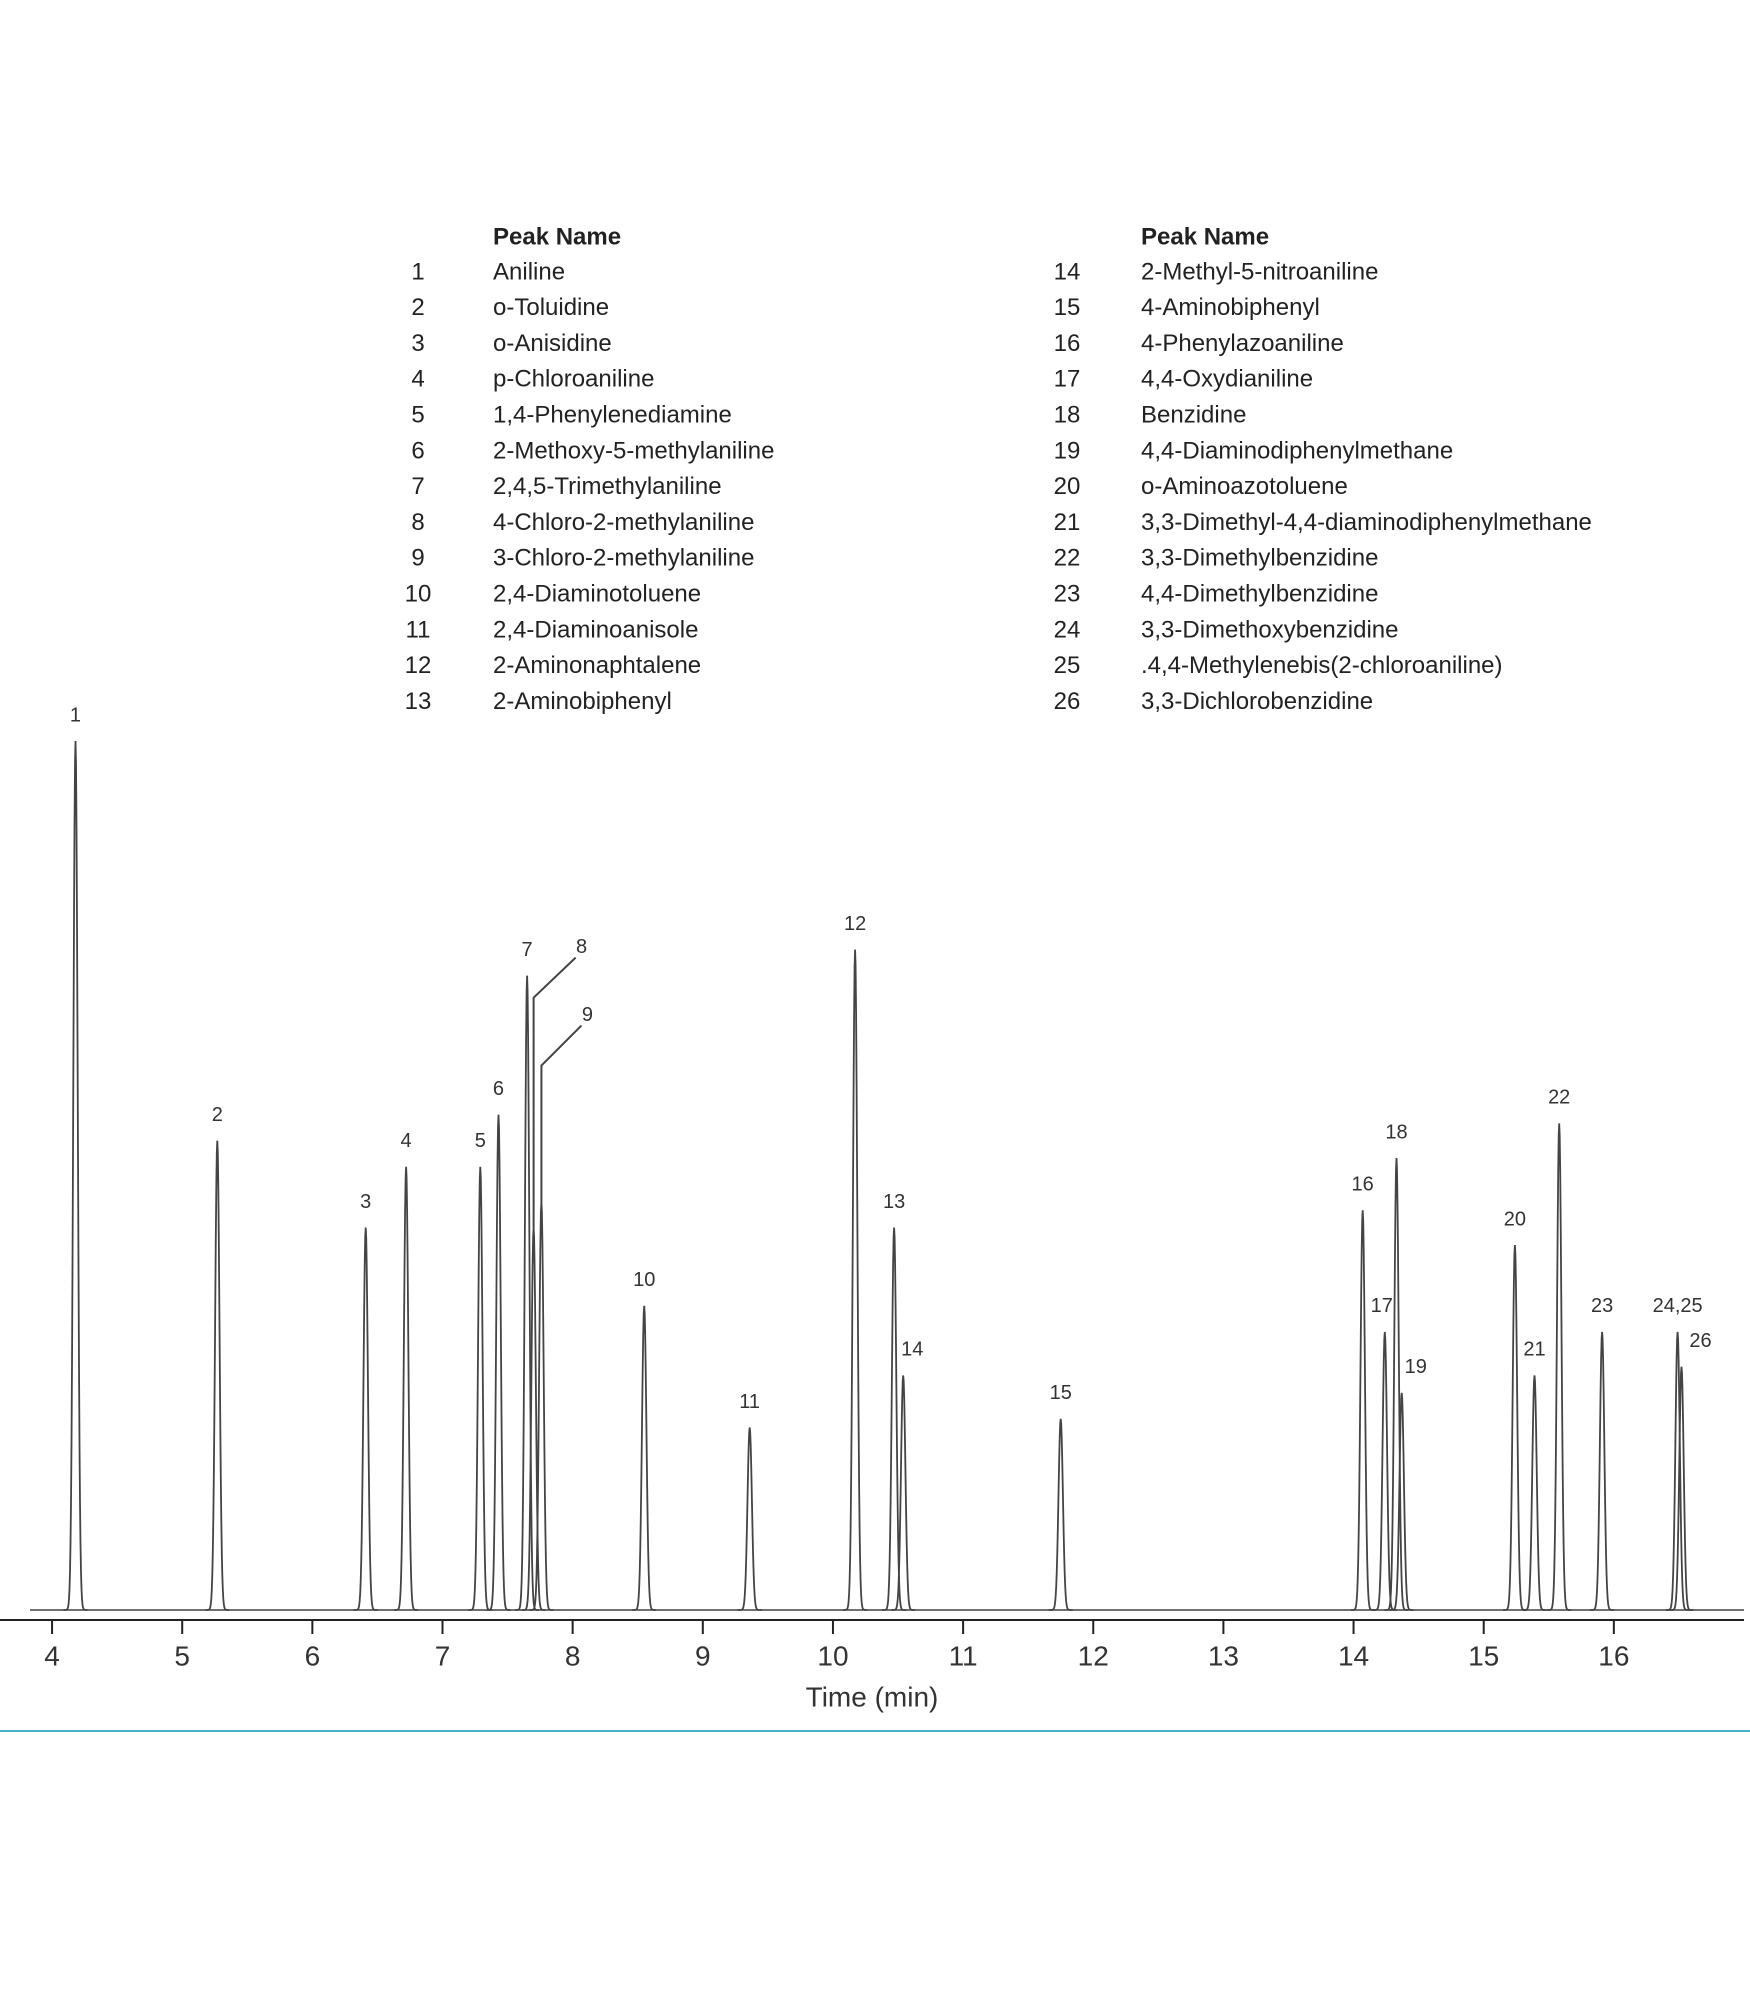  Describe the element at coordinates (418, 665) in the screenshot. I see `legend-number: 12` at that location.